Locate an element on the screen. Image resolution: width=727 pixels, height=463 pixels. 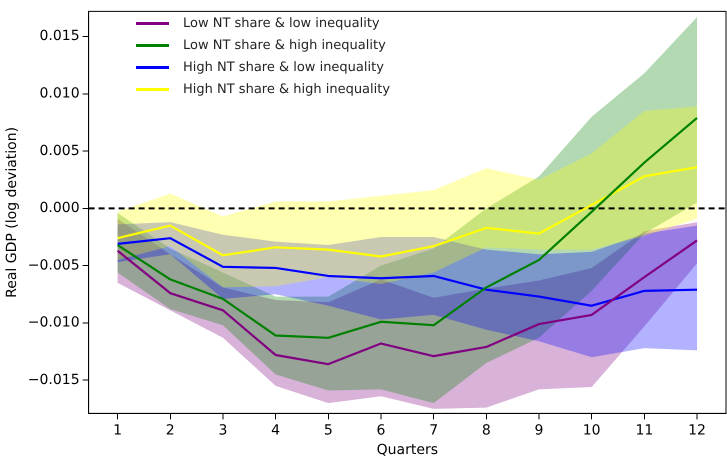
legend-label: High NT share & high inequality is located at coordinates (286, 89).